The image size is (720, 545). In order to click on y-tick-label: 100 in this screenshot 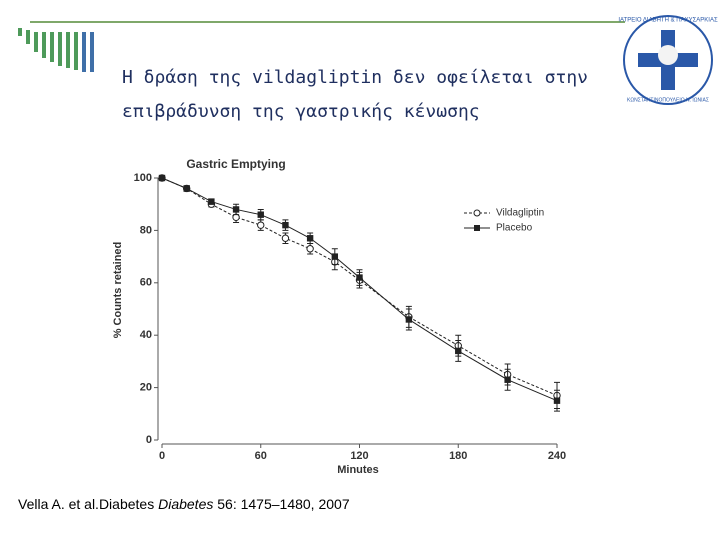, I will do `click(143, 178)`.